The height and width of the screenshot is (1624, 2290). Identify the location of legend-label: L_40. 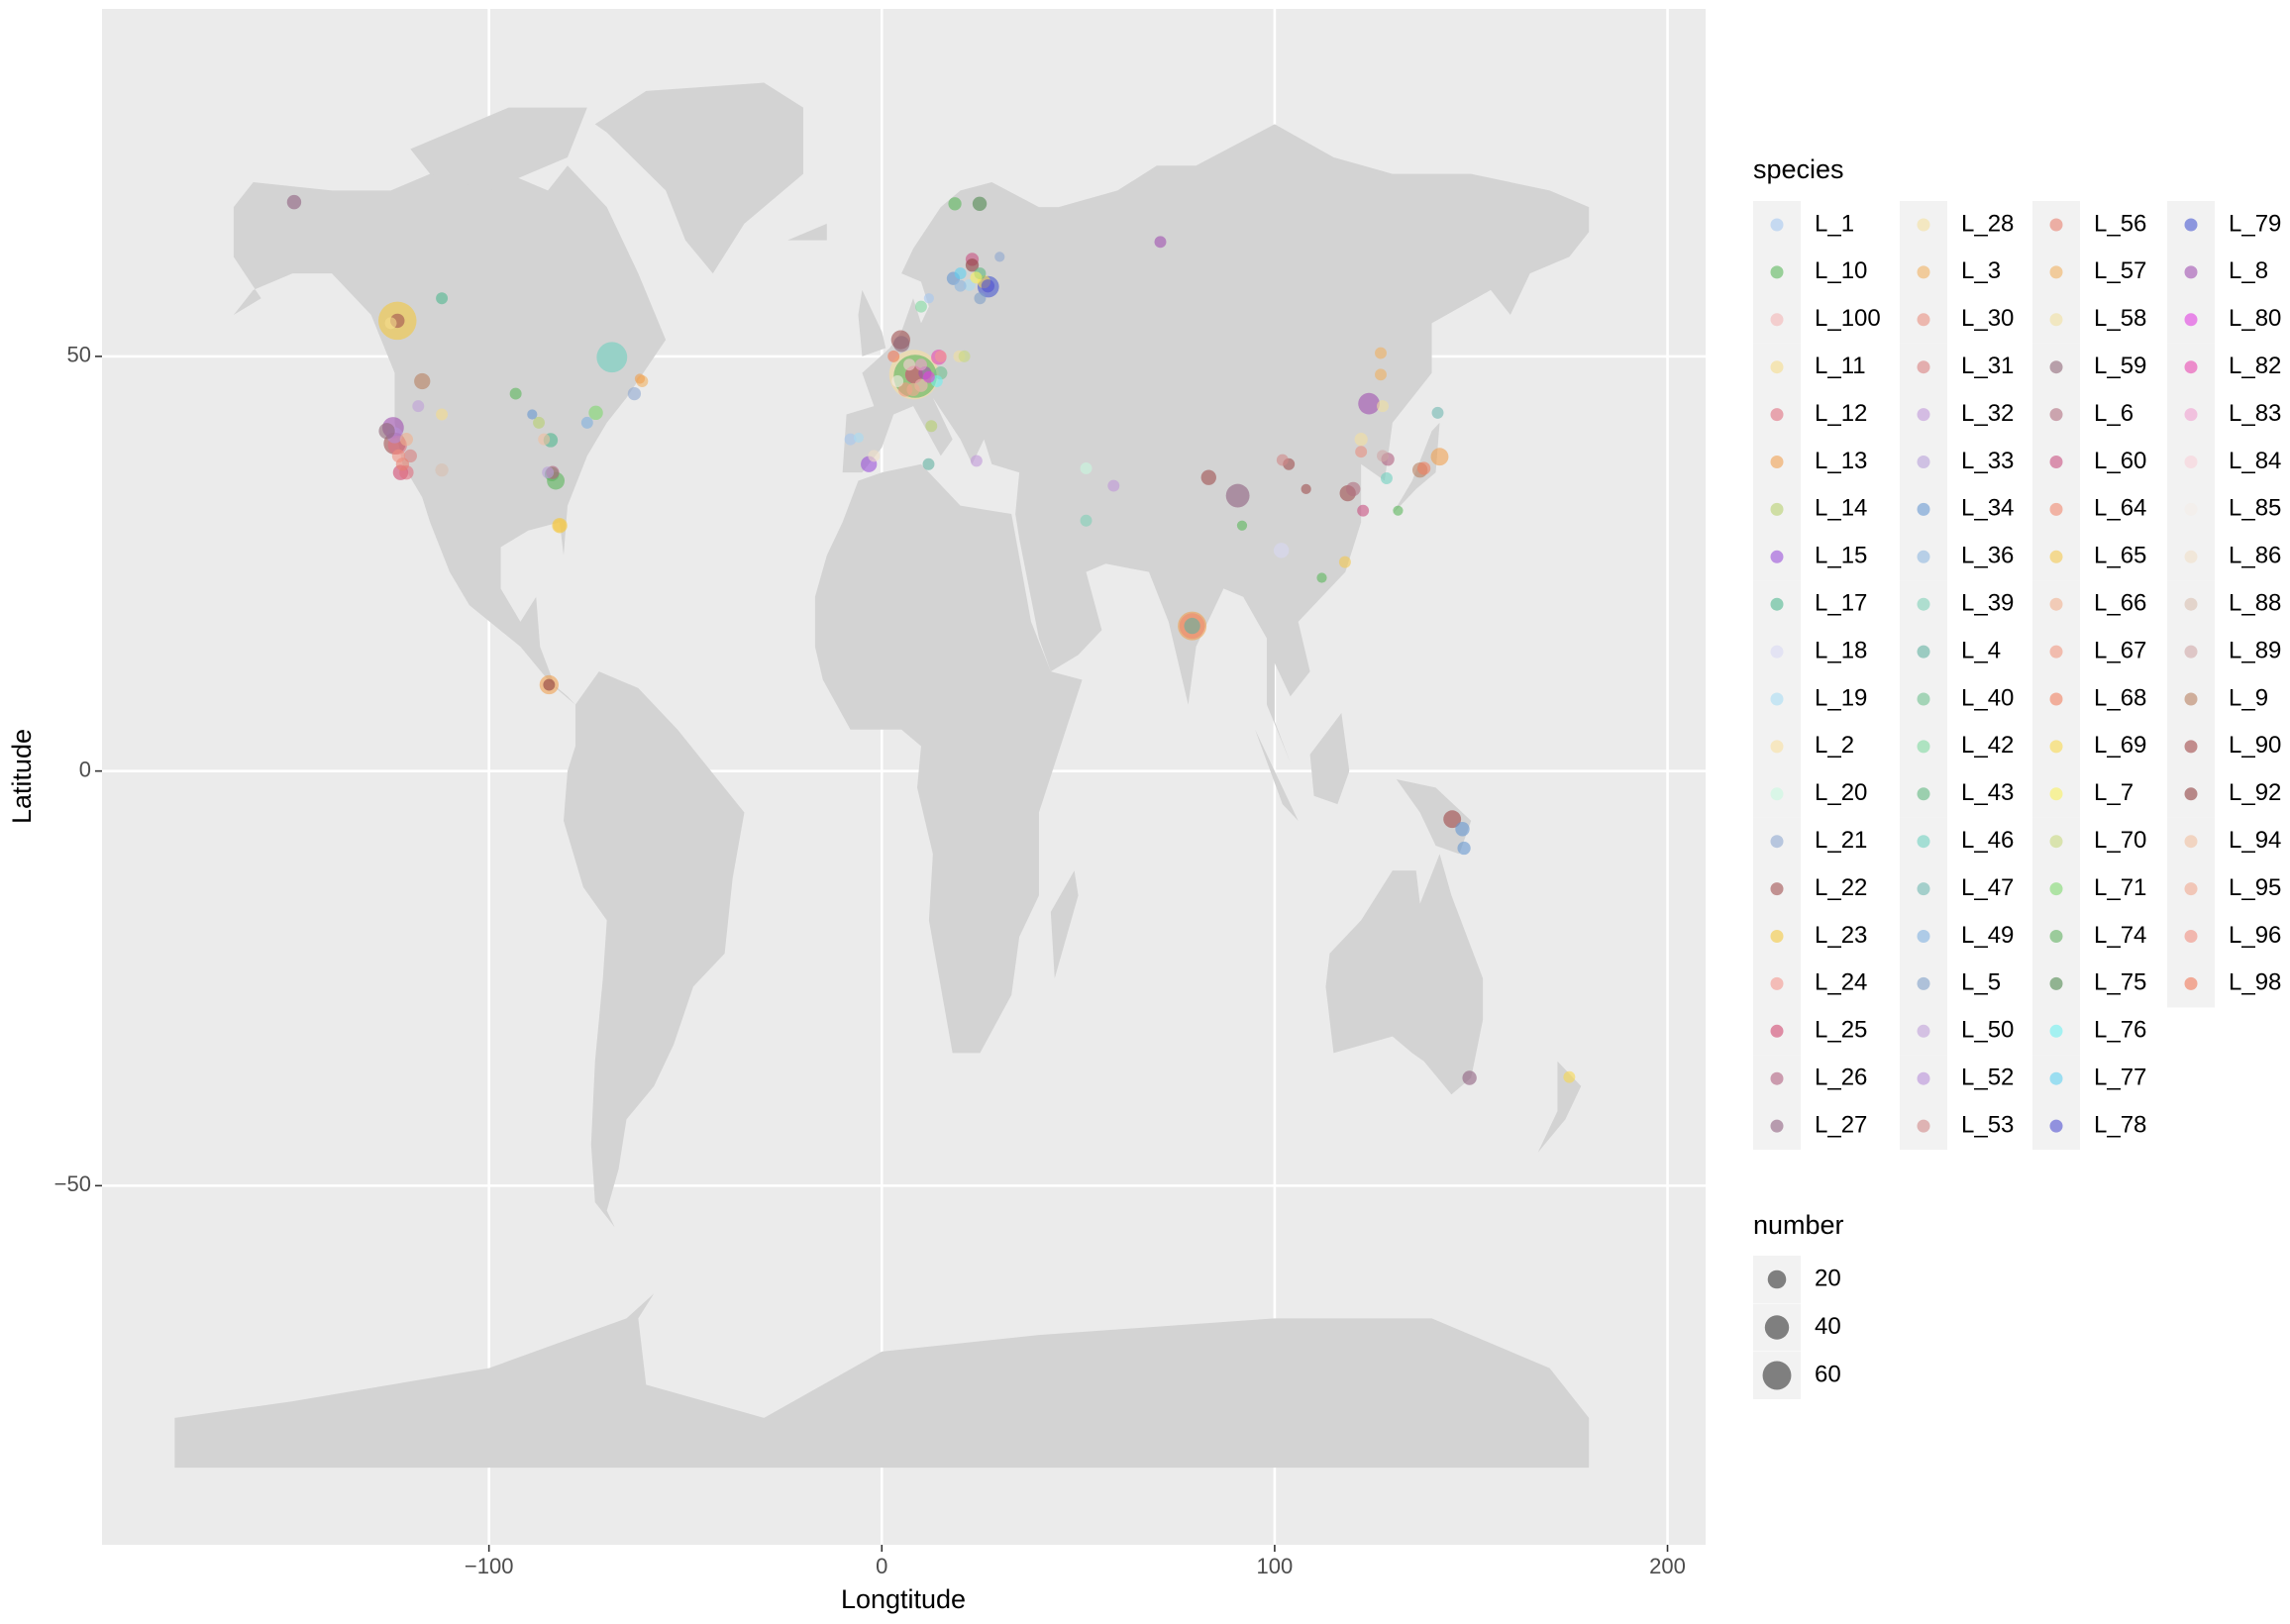
(1988, 697).